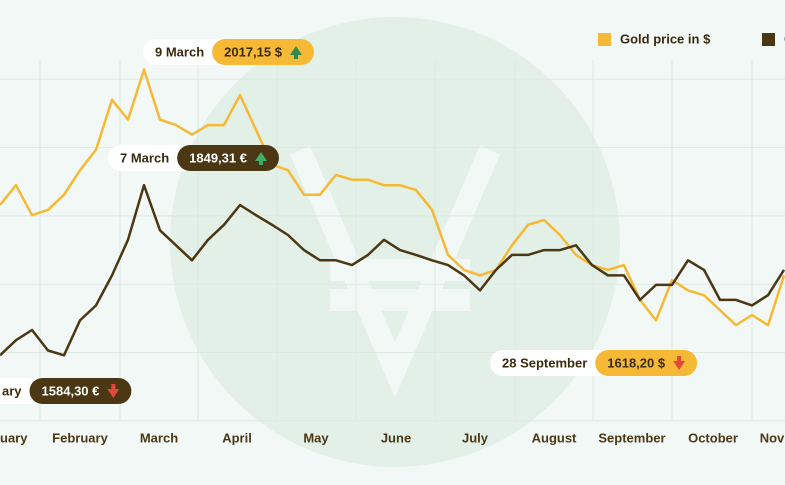 The width and height of the screenshot is (785, 485). What do you see at coordinates (218, 157) in the screenshot?
I see `annotation-value: 1849,31 €` at bounding box center [218, 157].